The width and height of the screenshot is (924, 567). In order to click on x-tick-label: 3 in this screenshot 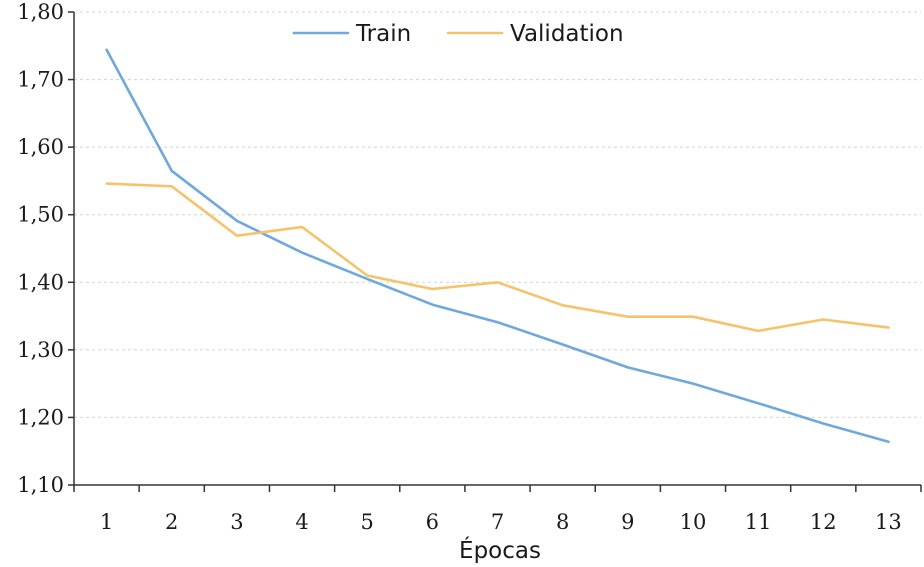, I will do `click(236, 522)`.